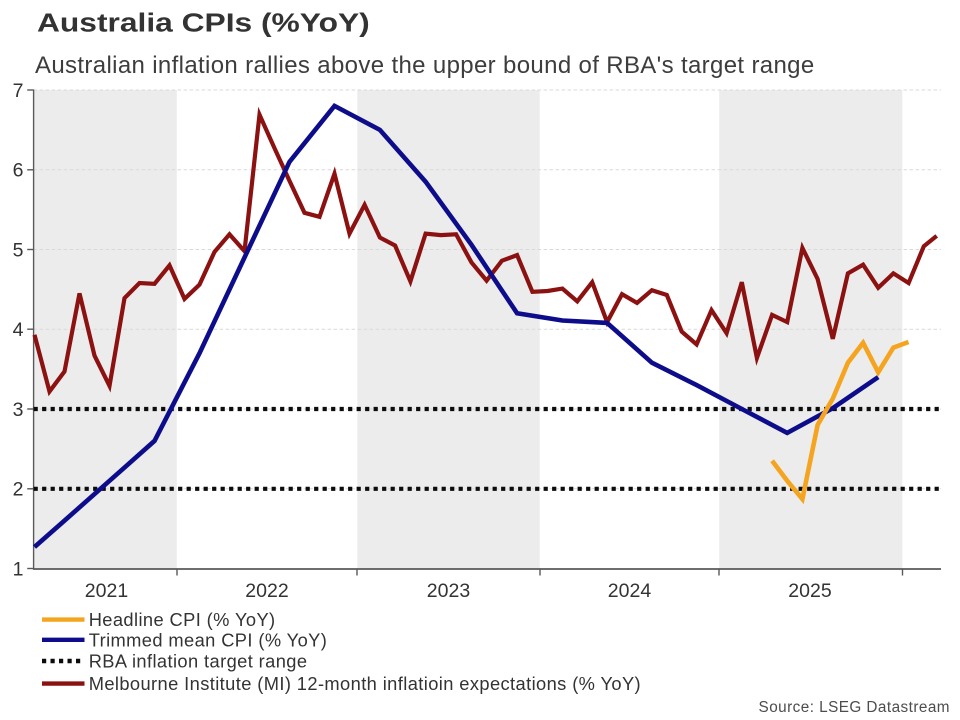 The image size is (960, 720). What do you see at coordinates (18, 171) in the screenshot?
I see `svg-text: 6` at bounding box center [18, 171].